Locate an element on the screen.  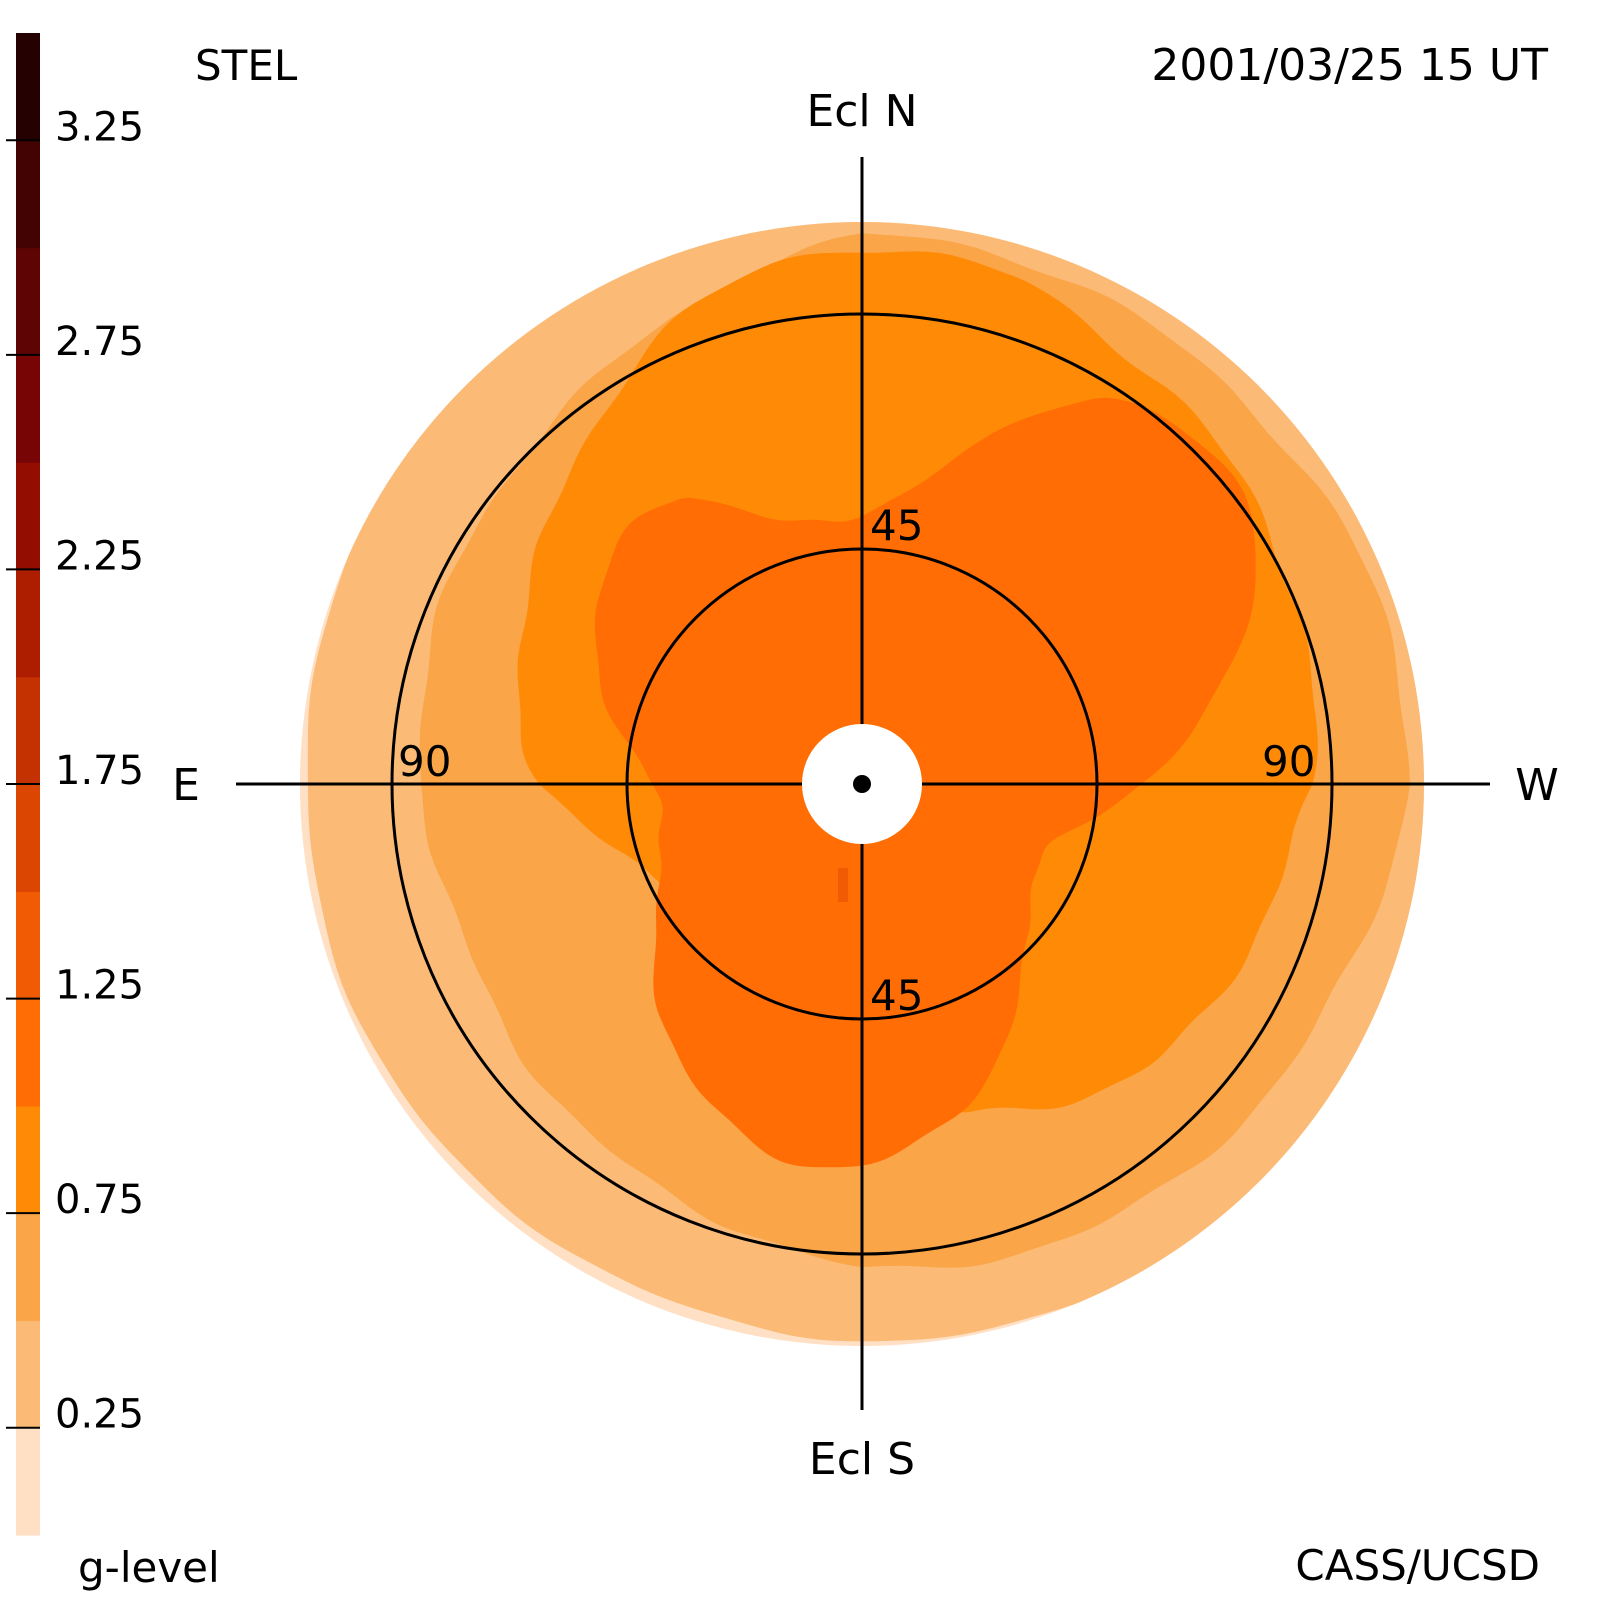
colorbar-tick-label: 1.25 is located at coordinates (99, 986).